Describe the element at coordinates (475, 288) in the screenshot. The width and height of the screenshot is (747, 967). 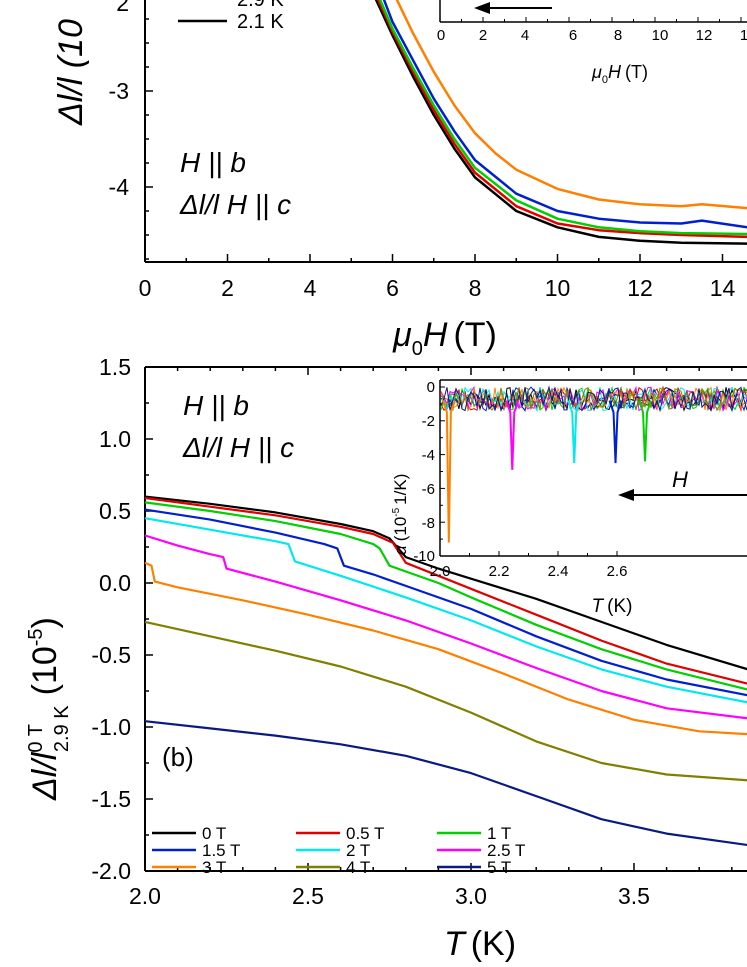
I see `top-x-tick-label: 8` at that location.